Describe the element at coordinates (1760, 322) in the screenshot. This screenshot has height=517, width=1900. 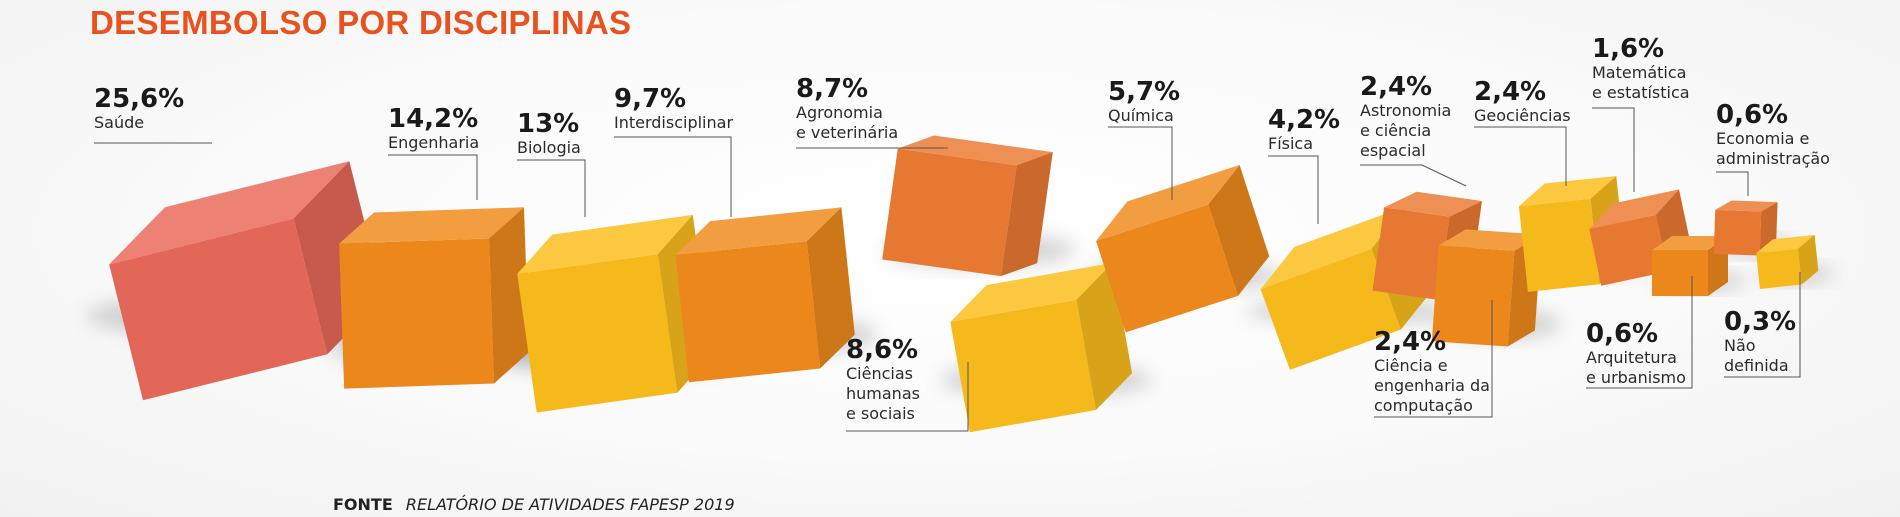
I see `data-label-percent: 0,3%` at that location.